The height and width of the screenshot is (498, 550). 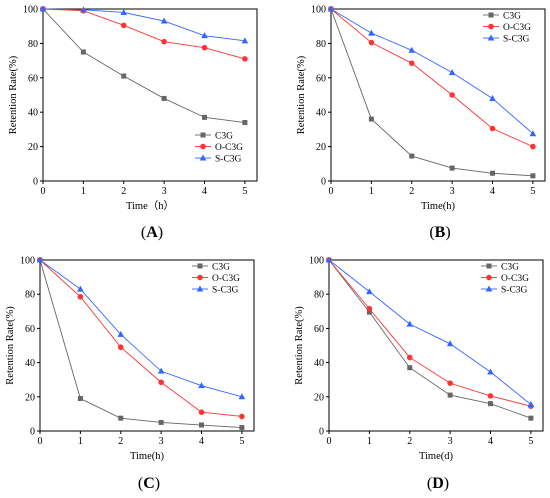 I want to click on panel-c-y-tick-label: 40, so click(x=30, y=363).